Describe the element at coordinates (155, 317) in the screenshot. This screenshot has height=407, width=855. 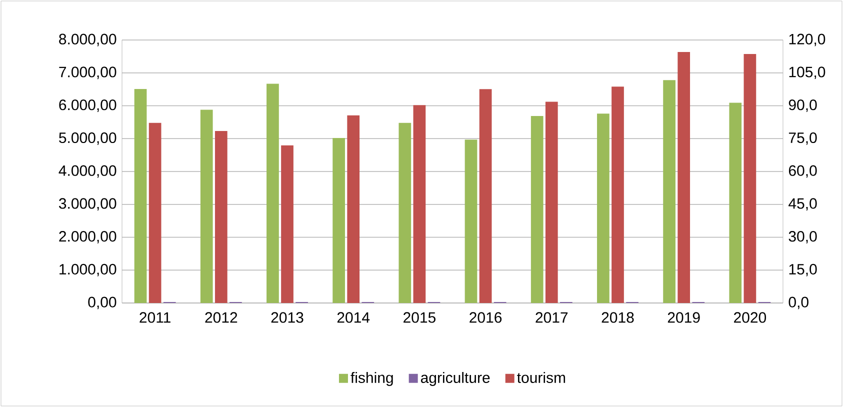
I see `x-tick-label: 2011` at that location.